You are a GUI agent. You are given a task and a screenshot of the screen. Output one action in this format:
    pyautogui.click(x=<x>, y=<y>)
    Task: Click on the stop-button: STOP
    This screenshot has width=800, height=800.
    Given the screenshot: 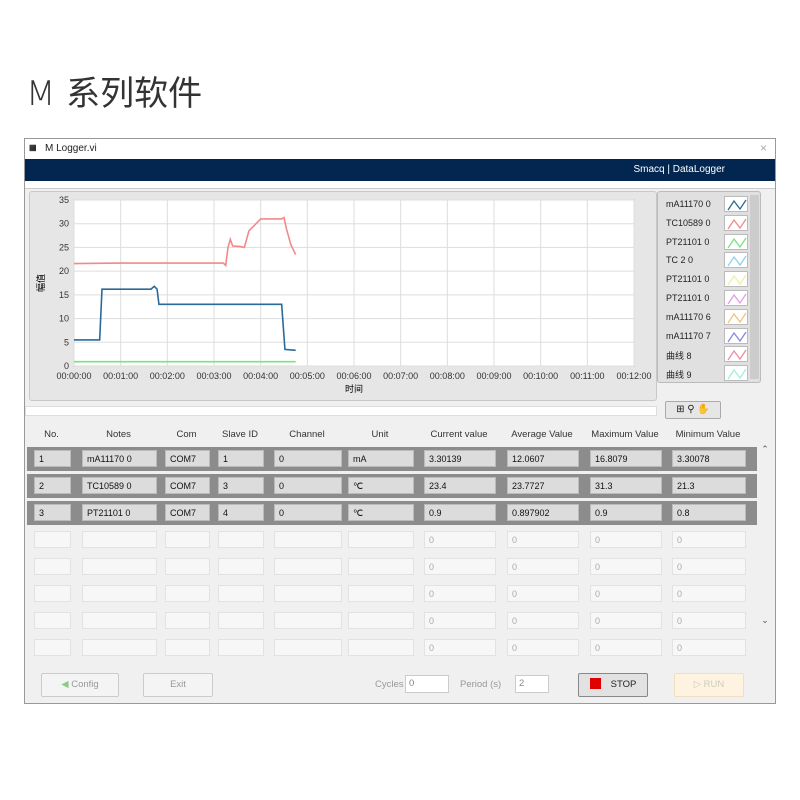 What is the action you would take?
    pyautogui.click(x=613, y=685)
    